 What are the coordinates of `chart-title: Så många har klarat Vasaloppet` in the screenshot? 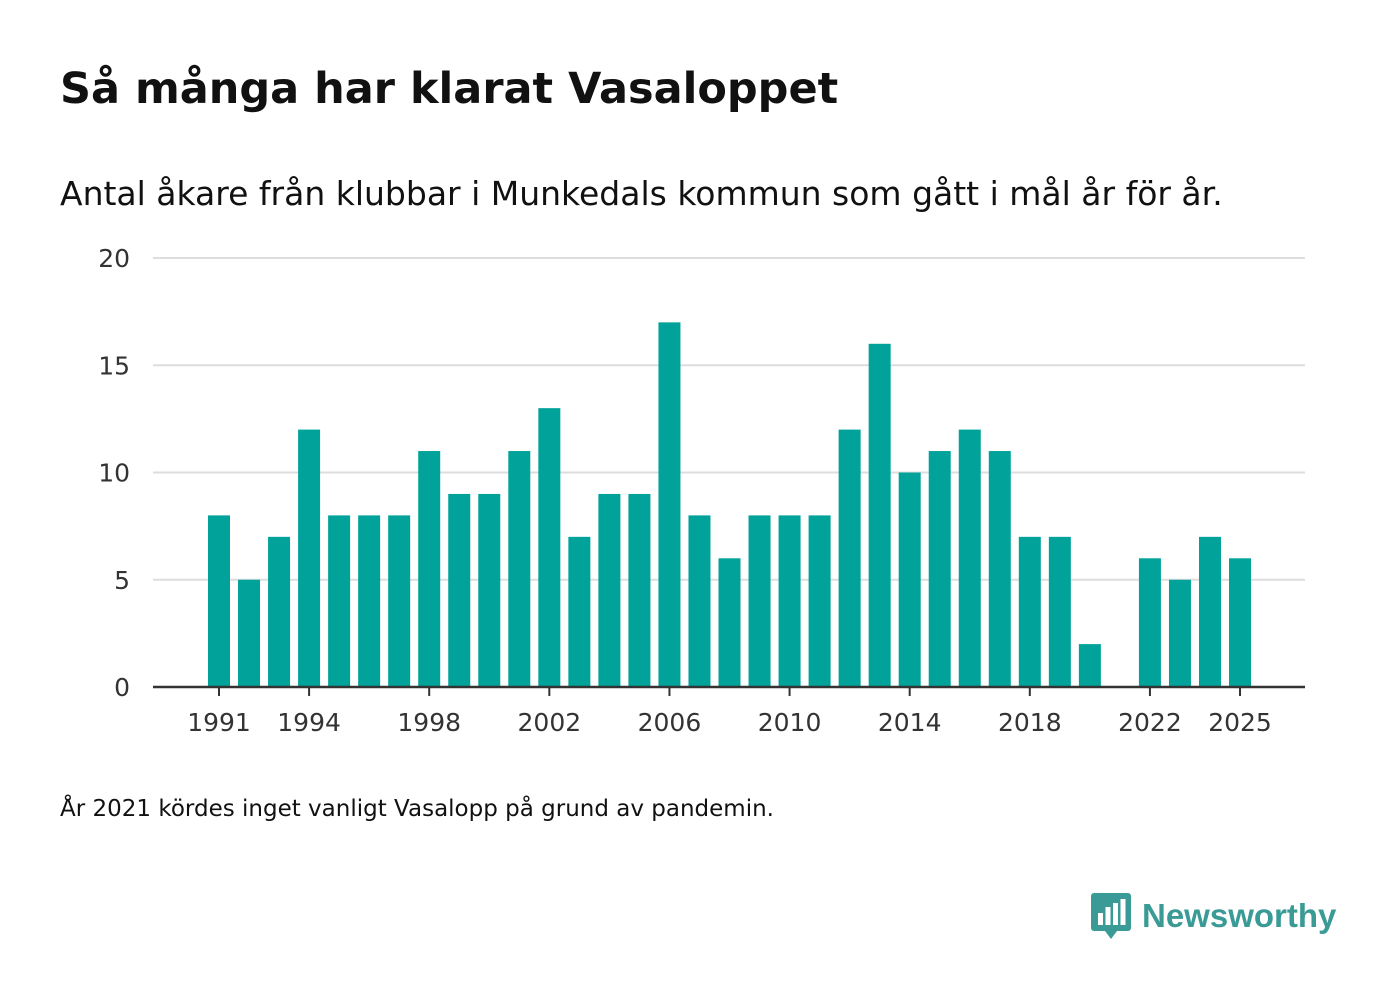 It's located at (449, 89).